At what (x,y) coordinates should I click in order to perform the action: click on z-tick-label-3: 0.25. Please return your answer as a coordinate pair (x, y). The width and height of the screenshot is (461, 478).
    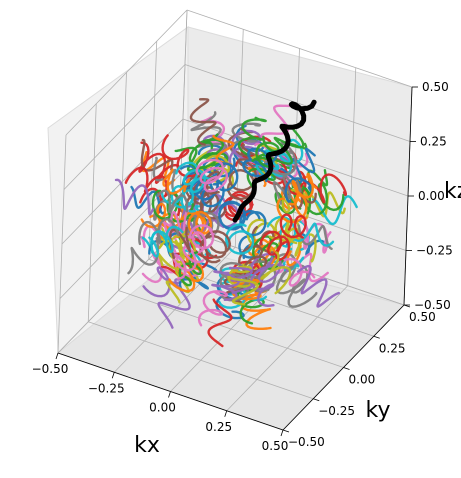
    Looking at the image, I should click on (433, 142).